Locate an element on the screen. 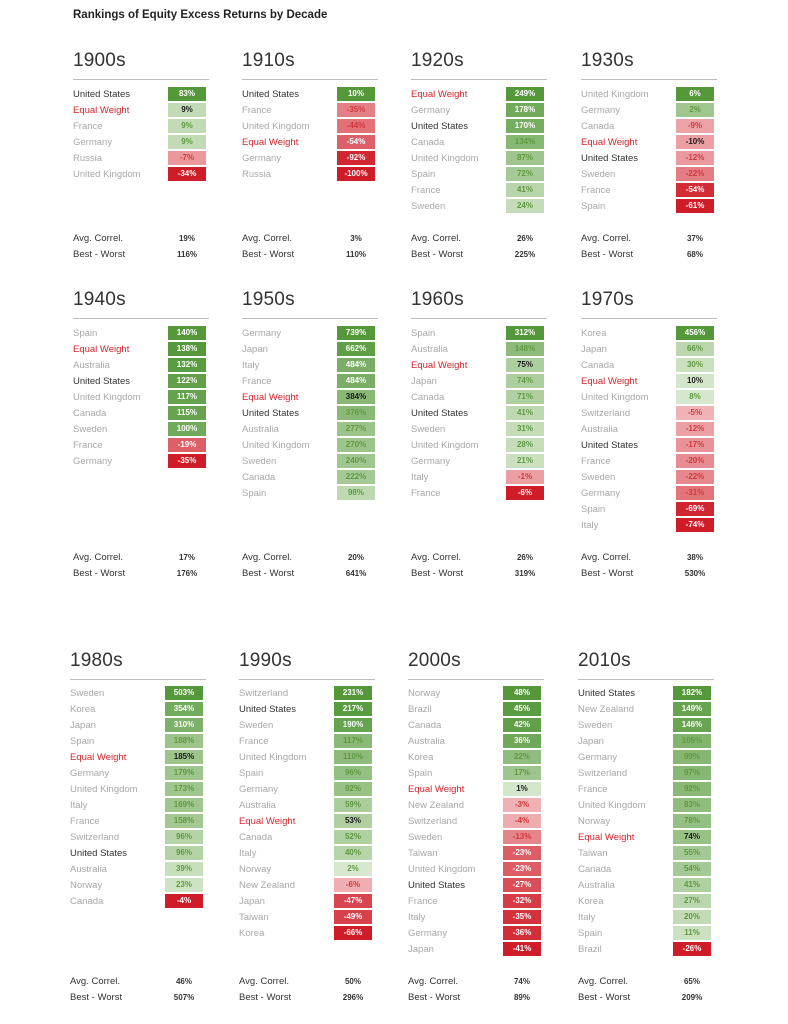  return-cell: 158% is located at coordinates (184, 821).